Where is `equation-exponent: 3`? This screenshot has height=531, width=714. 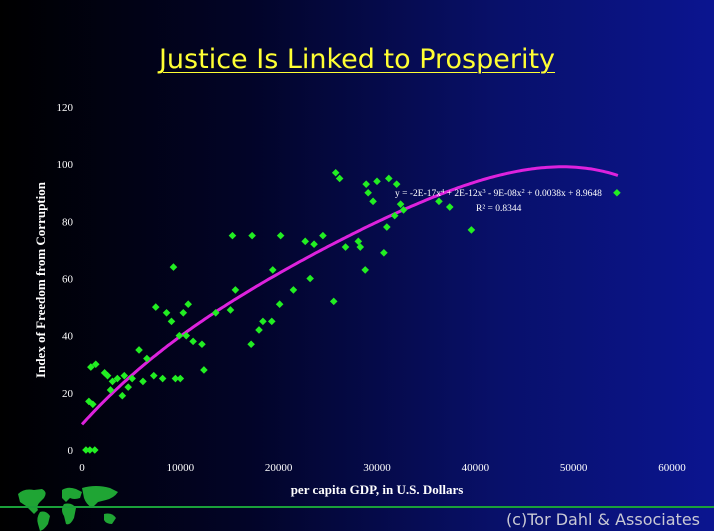 equation-exponent: 3 is located at coordinates (483, 191).